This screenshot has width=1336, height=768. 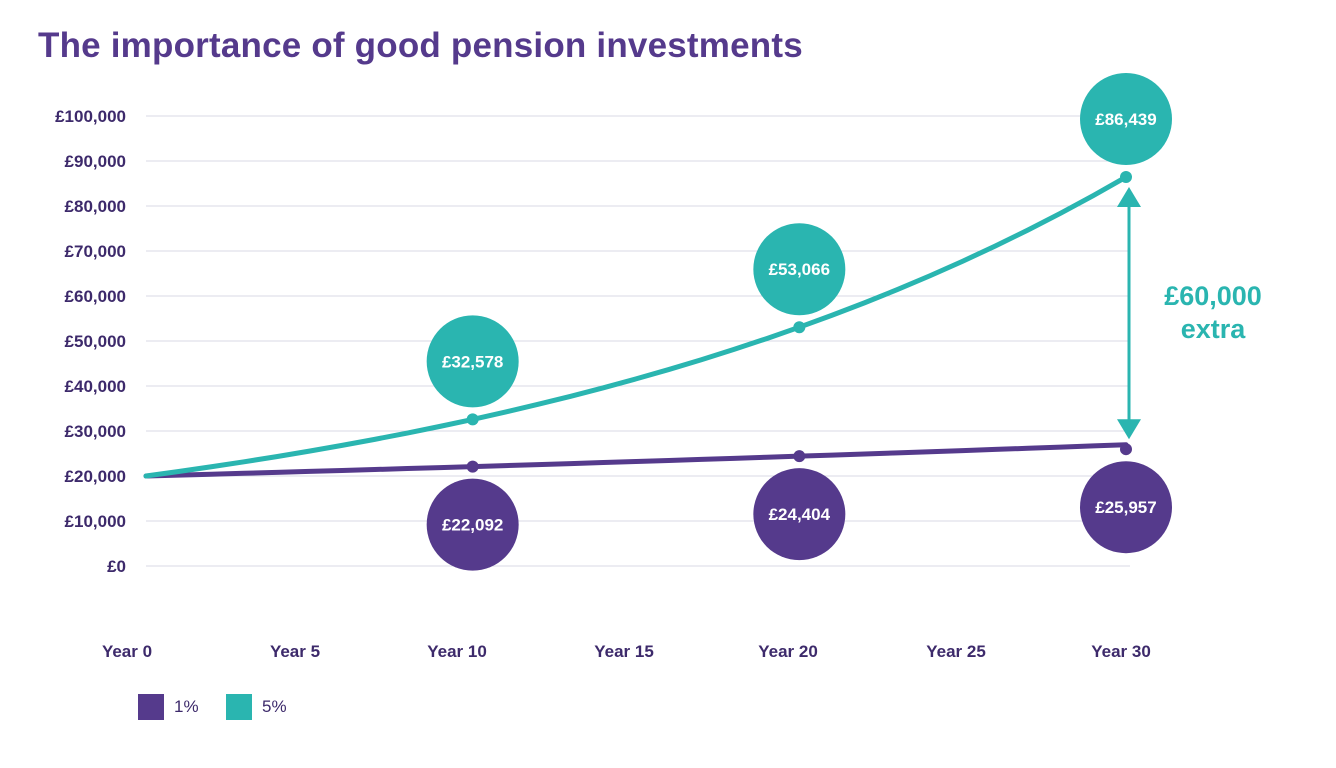 I want to click on y-tick-label: £40,000, so click(x=95, y=386).